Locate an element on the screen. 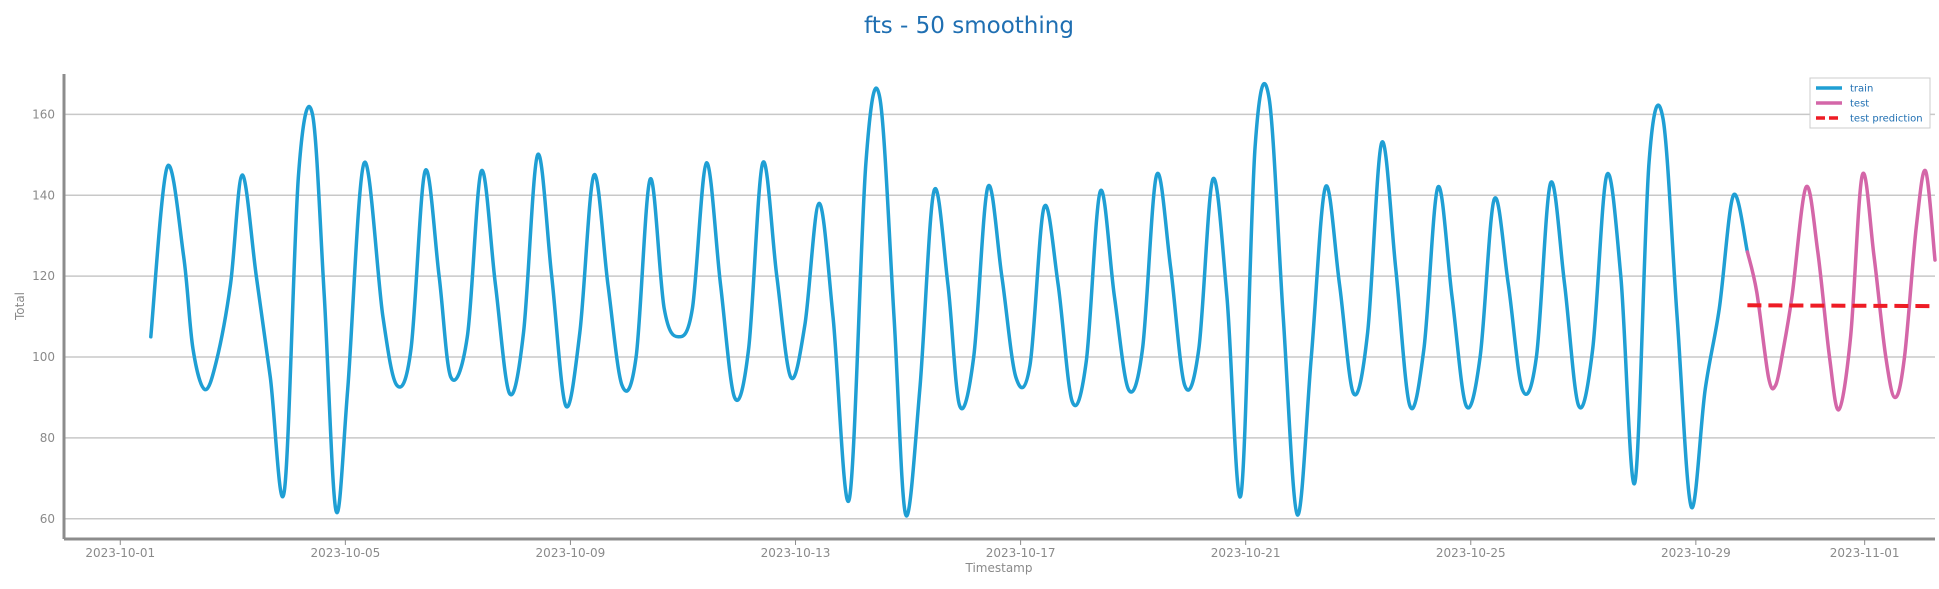 This screenshot has width=1939, height=589. x-tick-label: 2023-10-09 is located at coordinates (571, 553).